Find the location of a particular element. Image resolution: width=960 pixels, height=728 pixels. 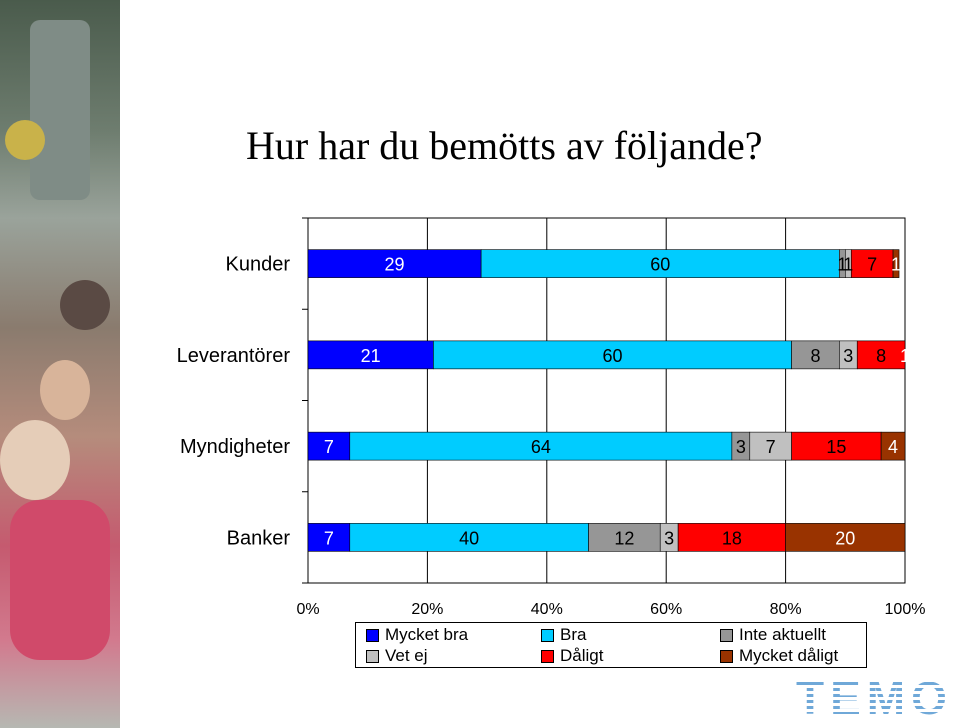

legend-item: Bra is located at coordinates (563, 635).